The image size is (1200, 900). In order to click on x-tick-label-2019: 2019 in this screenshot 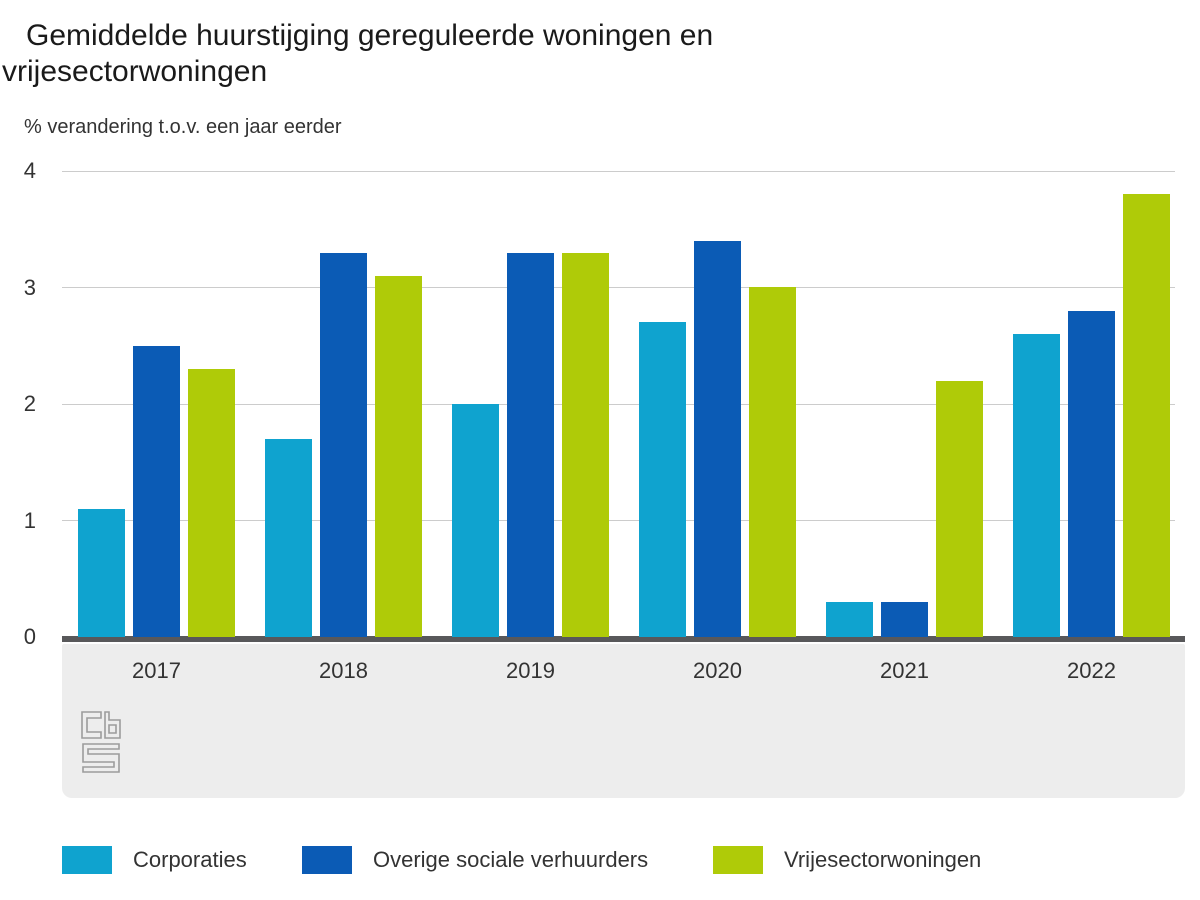, I will do `click(530, 670)`.